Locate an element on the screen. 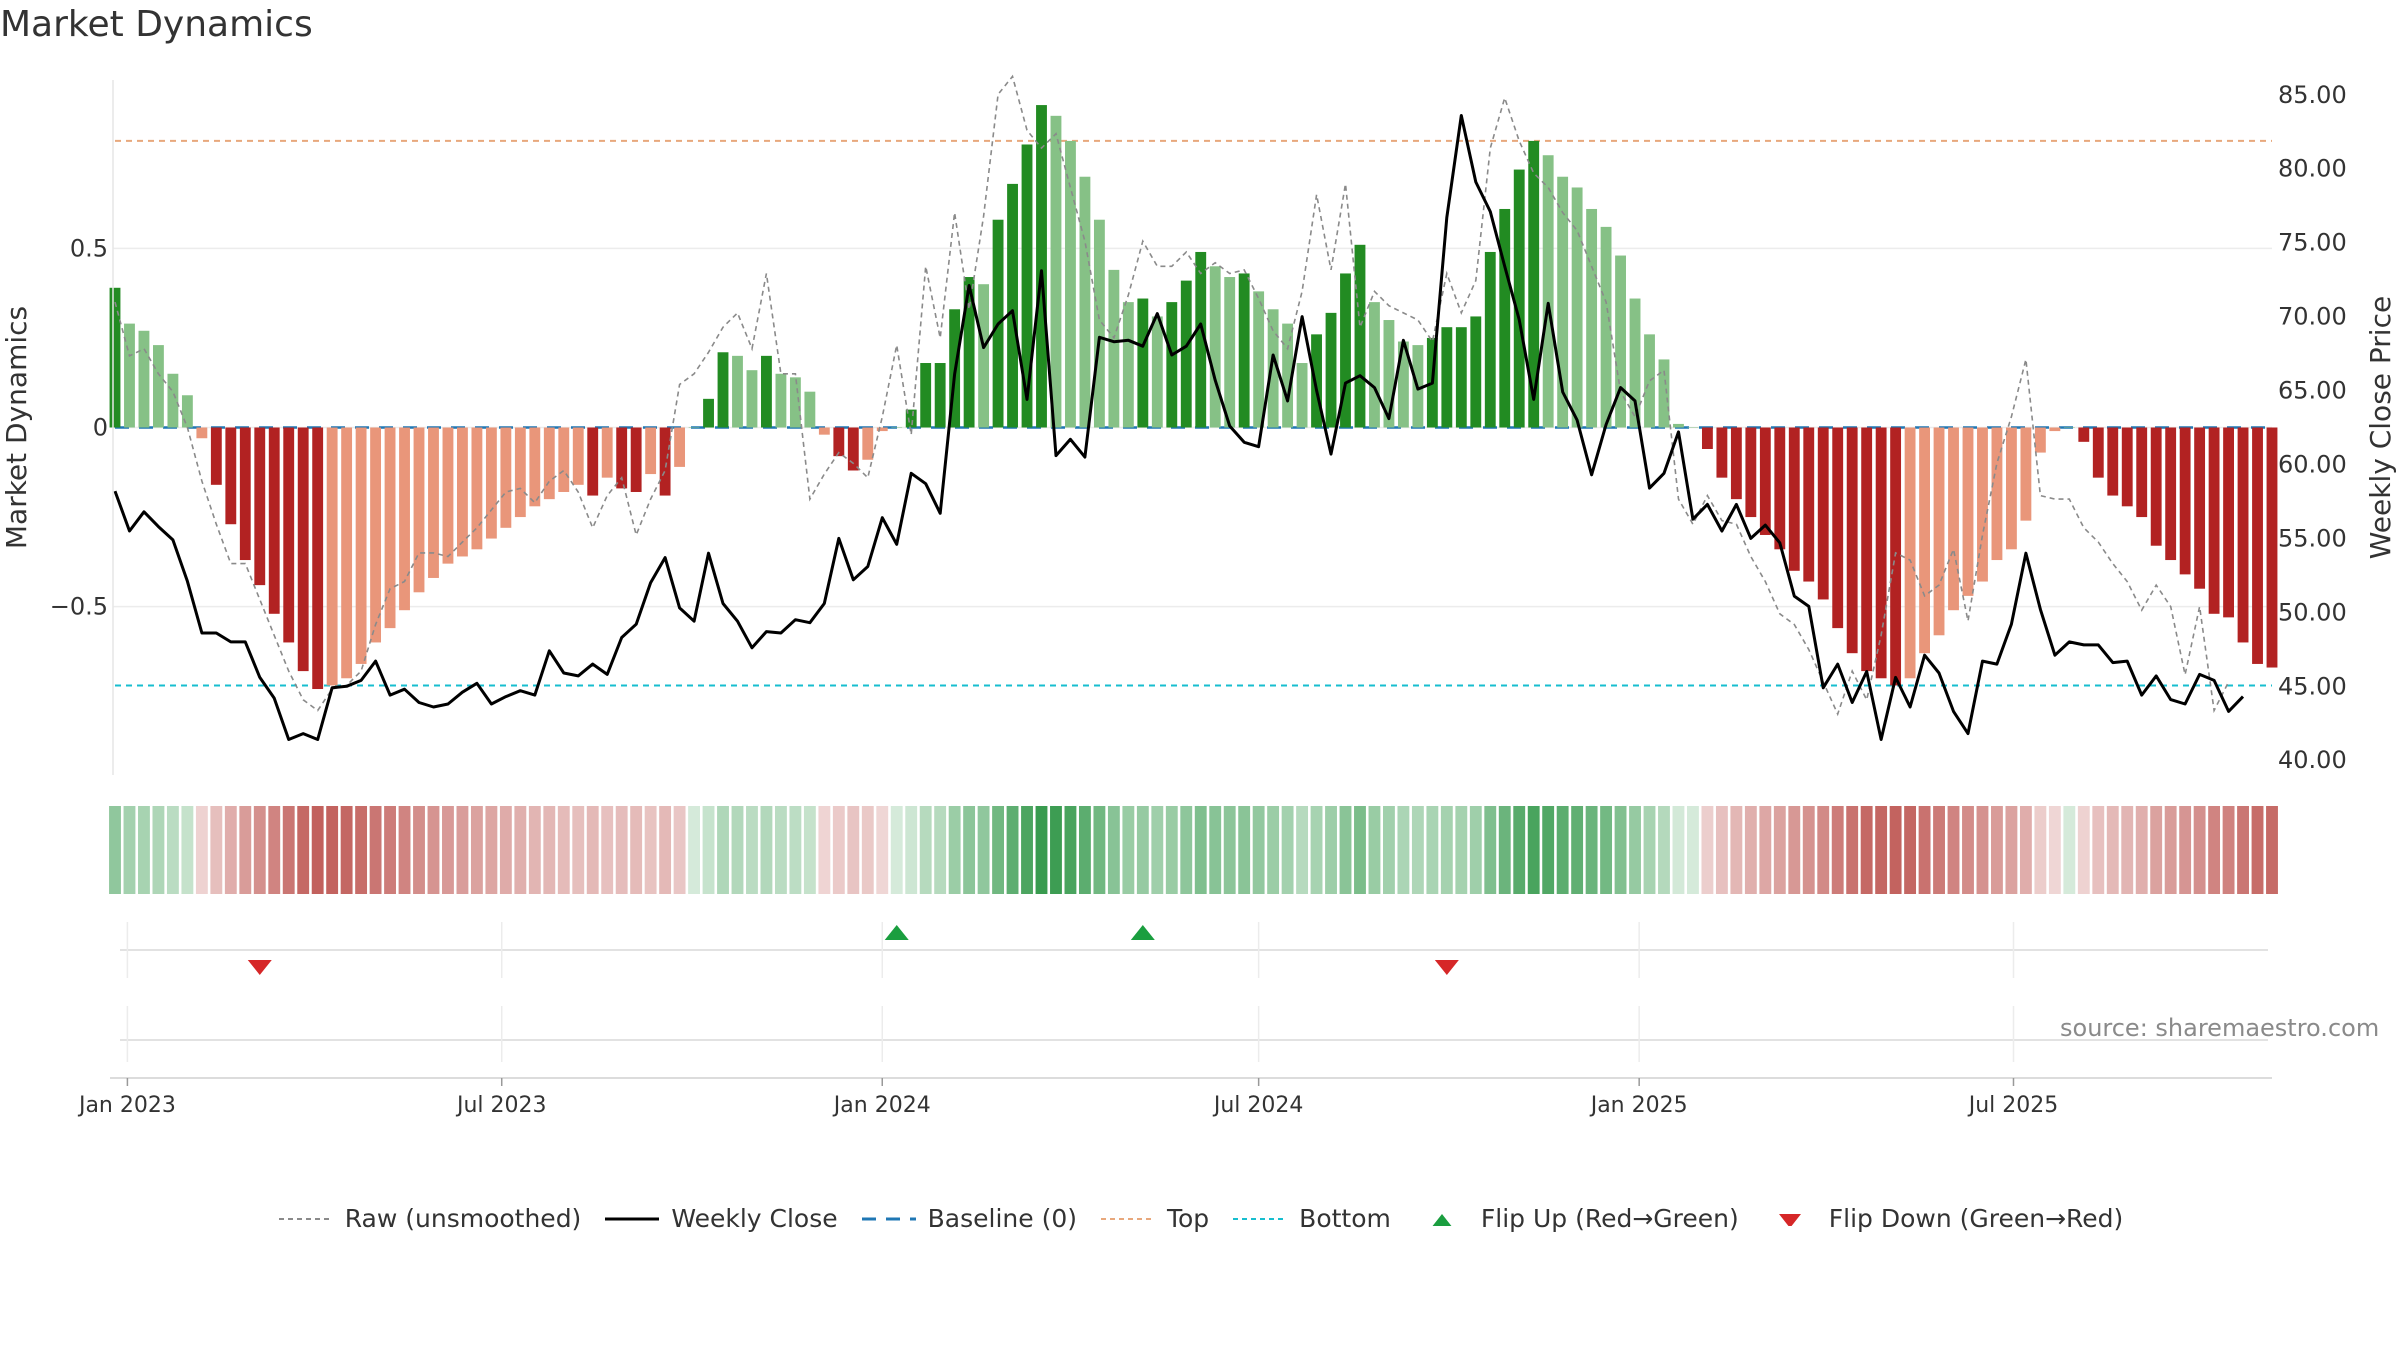 The height and width of the screenshot is (1350, 2400). chart-title: Market Dynamics is located at coordinates (156, 24).